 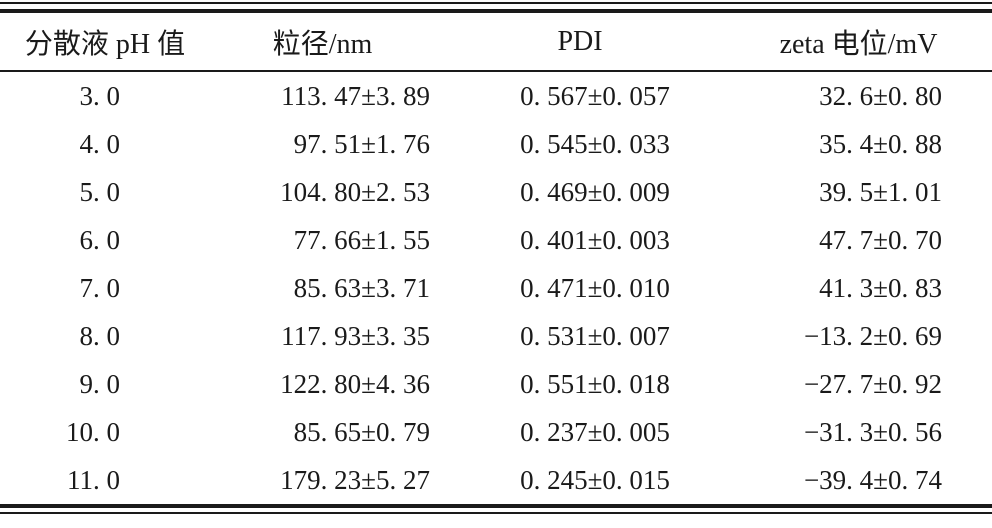 I want to click on cell-zeta: −31. 3±0. 56, so click(x=872, y=431).